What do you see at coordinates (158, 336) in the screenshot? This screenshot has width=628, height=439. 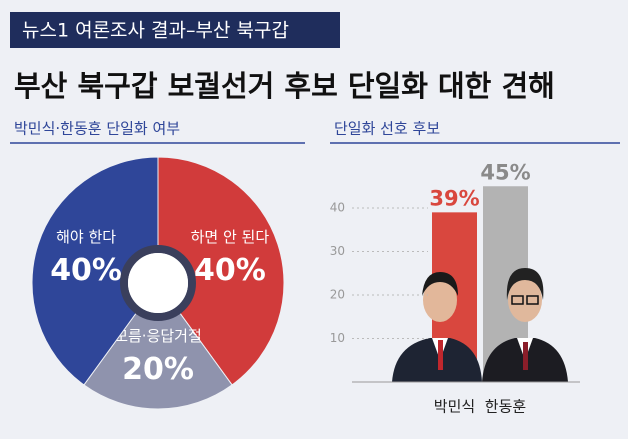 I see `slice-label: 모름·응답거절` at bounding box center [158, 336].